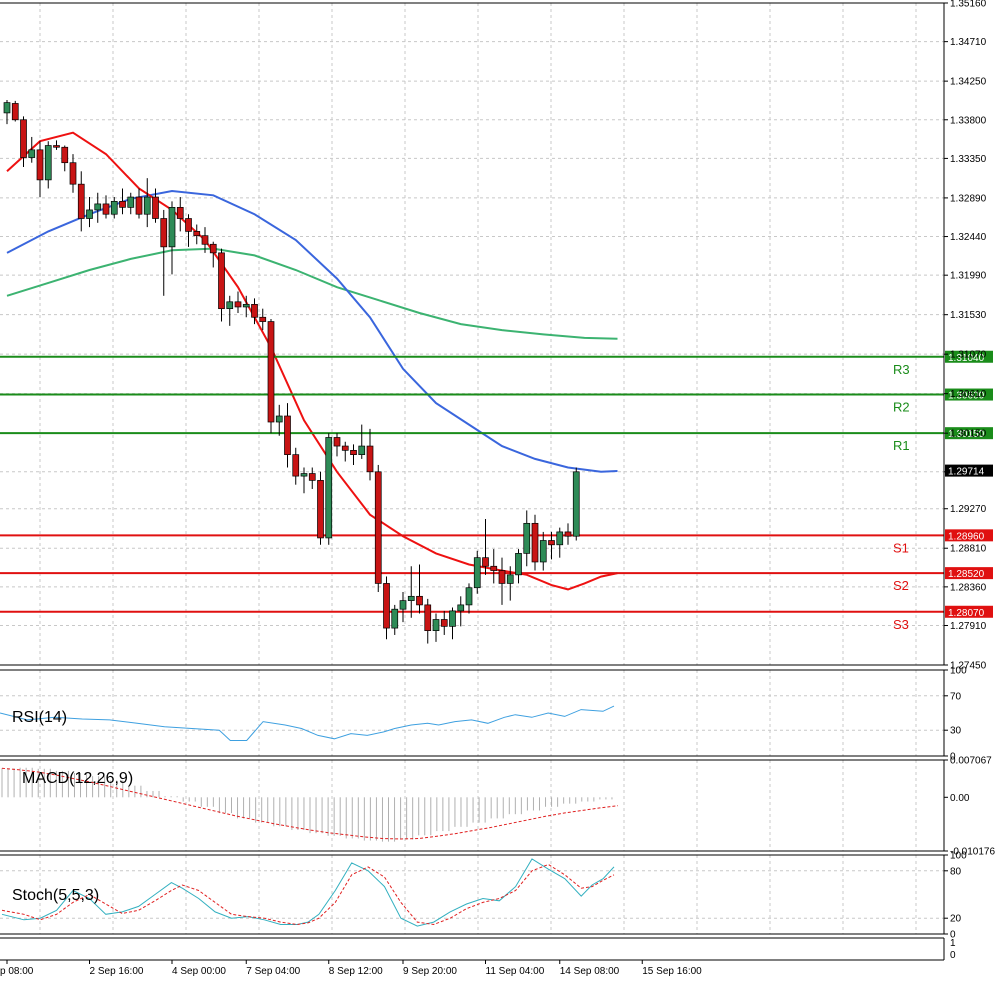  I want to click on ma-slow-line, so click(312, 293).